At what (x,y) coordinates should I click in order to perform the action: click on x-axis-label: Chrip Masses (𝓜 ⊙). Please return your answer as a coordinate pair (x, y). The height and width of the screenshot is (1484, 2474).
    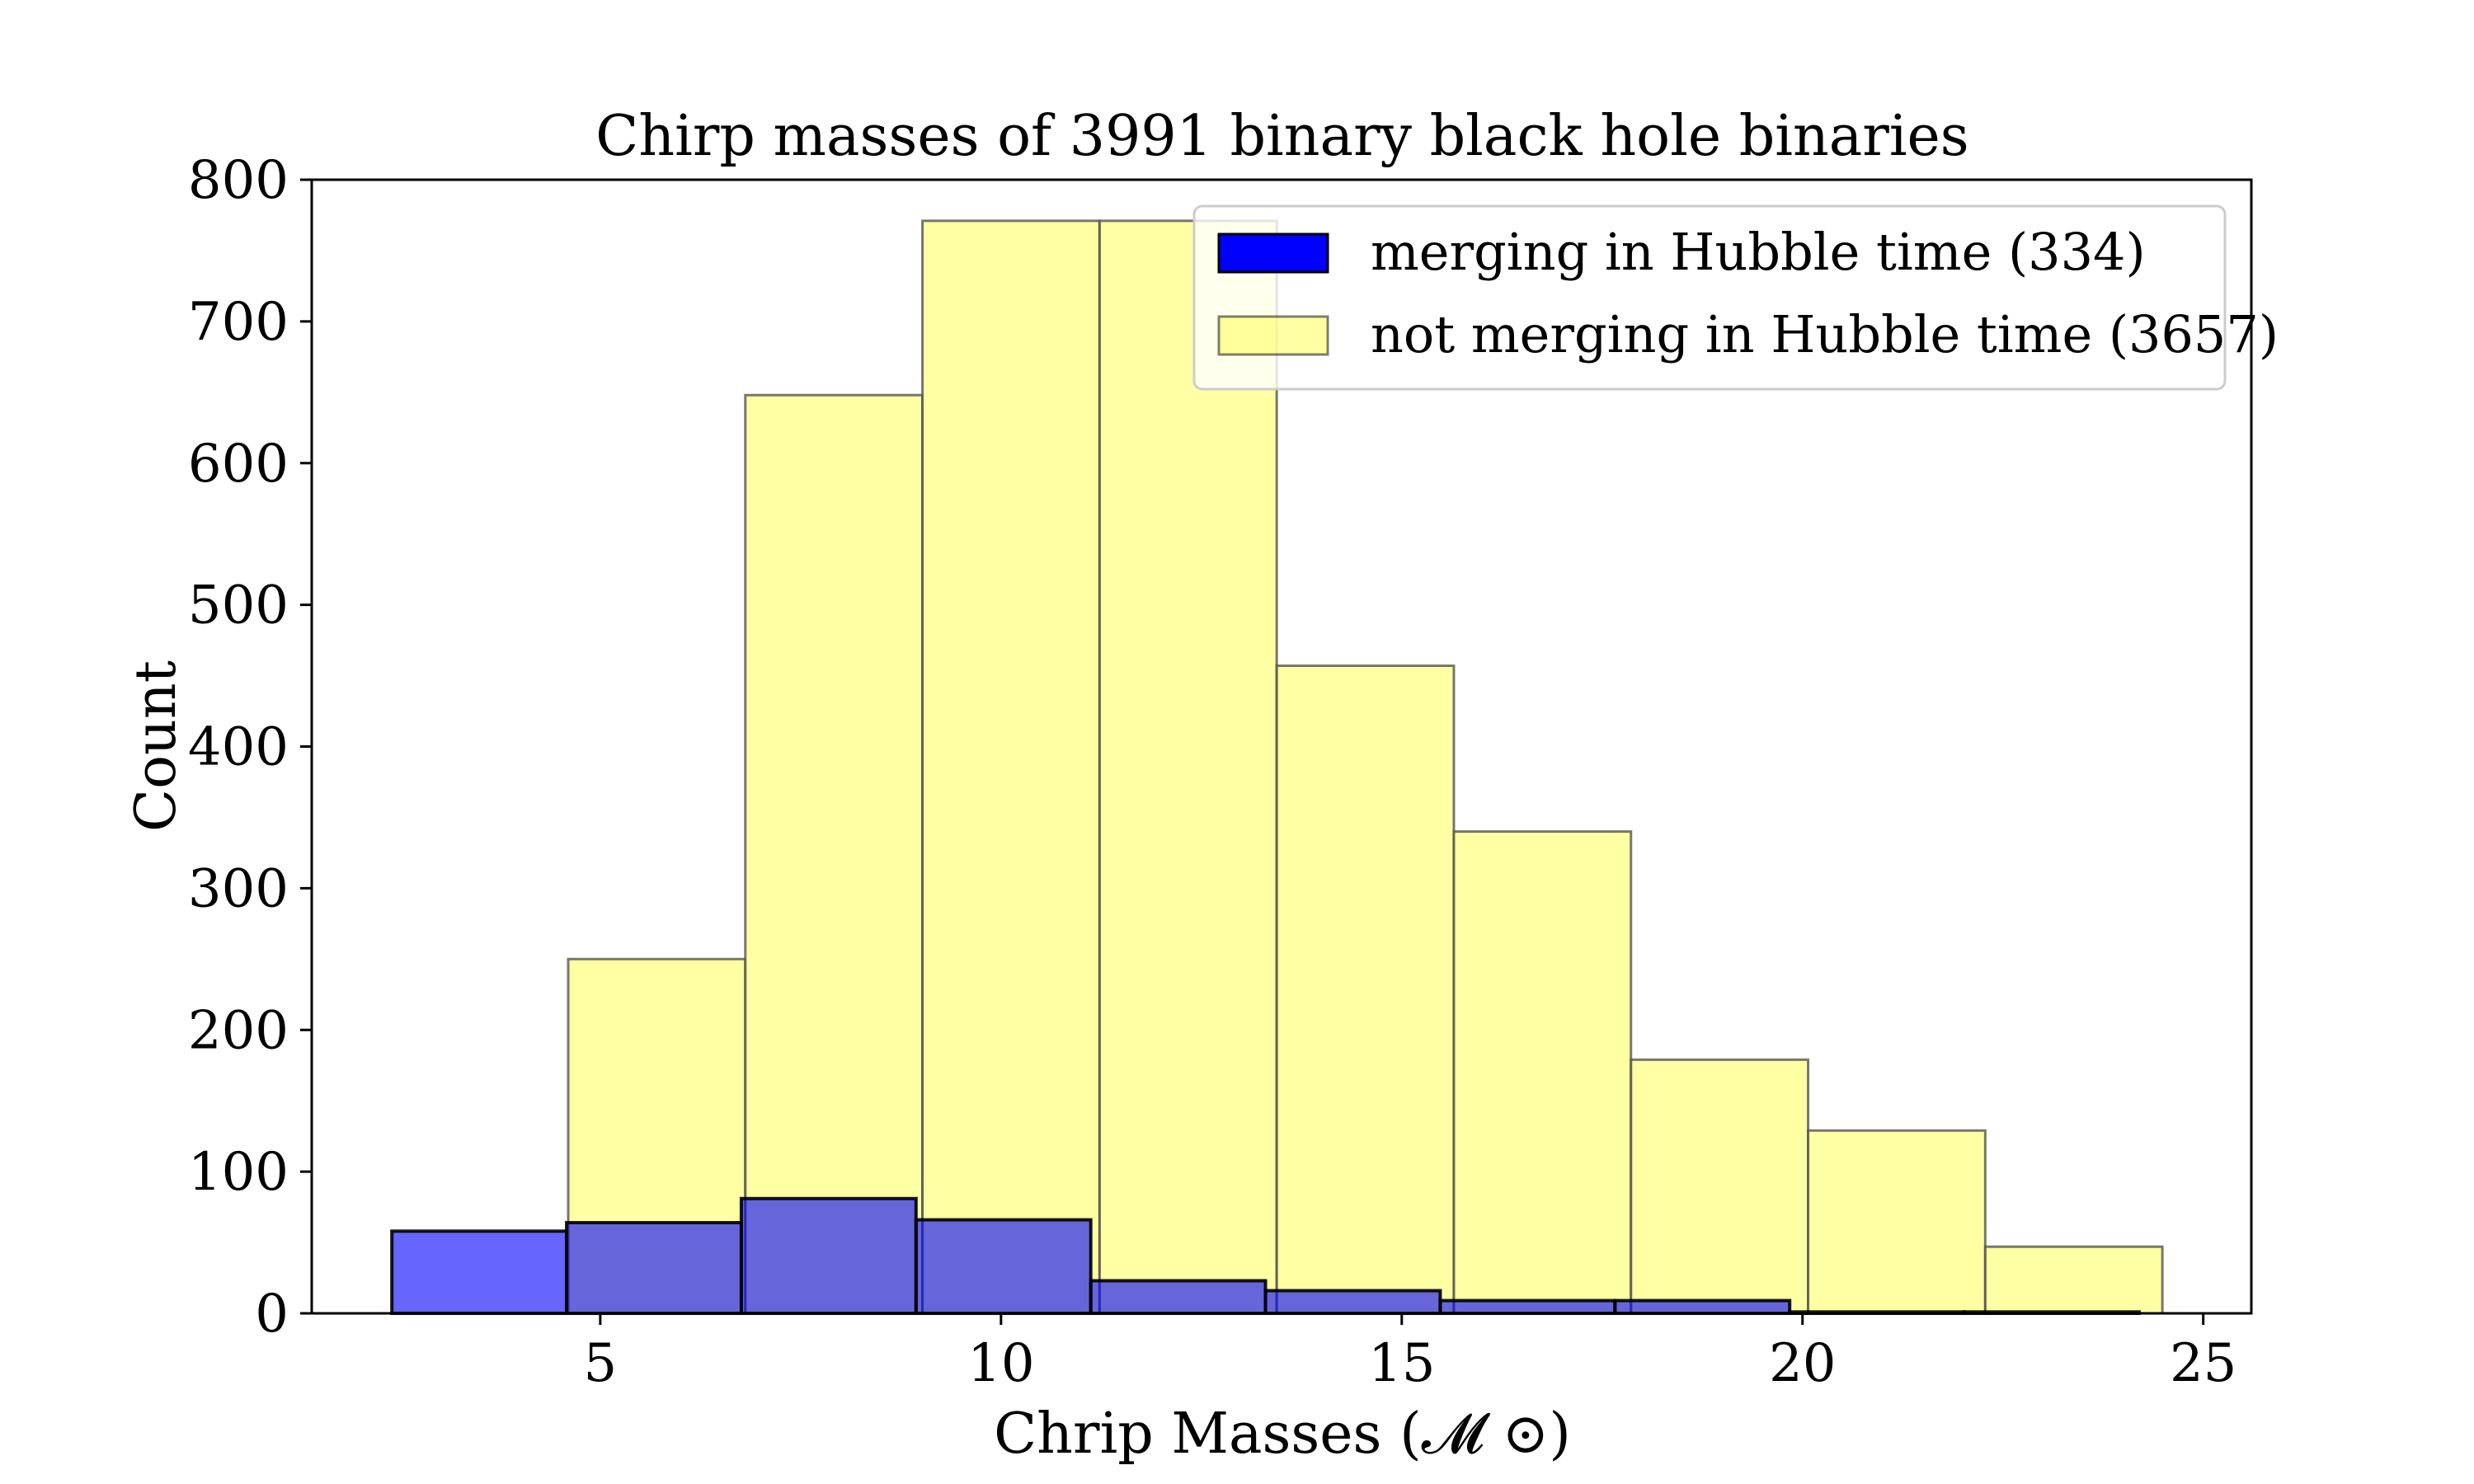
    Looking at the image, I should click on (1282, 1434).